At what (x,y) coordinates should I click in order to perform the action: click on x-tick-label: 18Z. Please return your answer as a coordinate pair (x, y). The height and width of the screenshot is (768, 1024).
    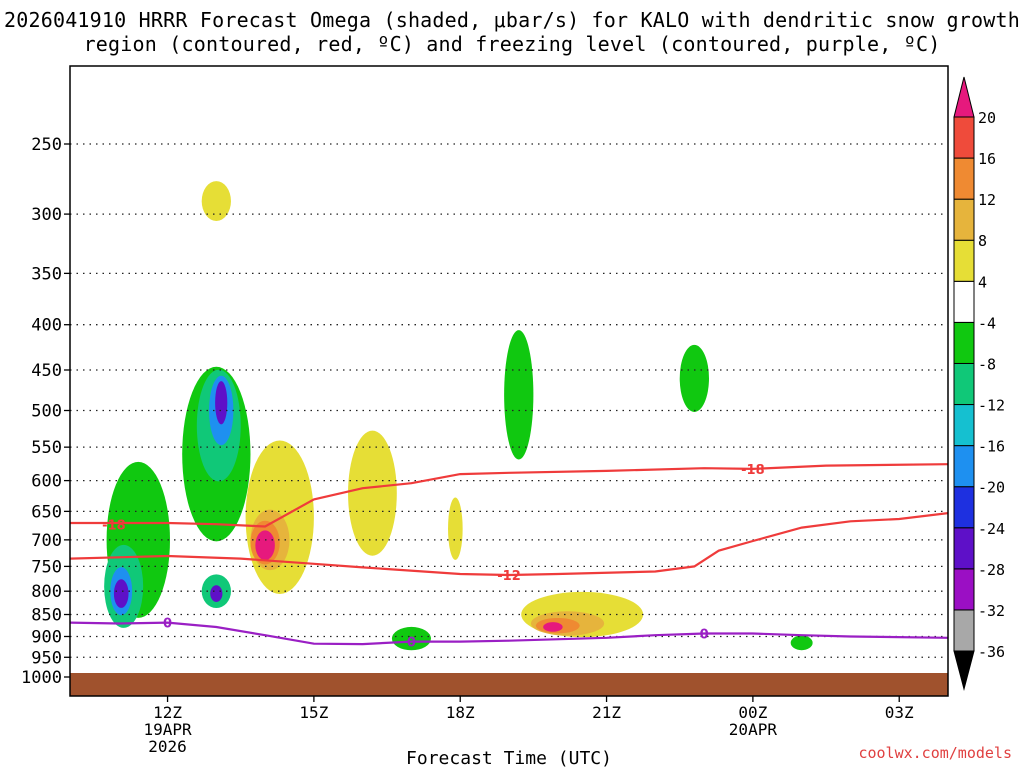
    Looking at the image, I should click on (460, 712).